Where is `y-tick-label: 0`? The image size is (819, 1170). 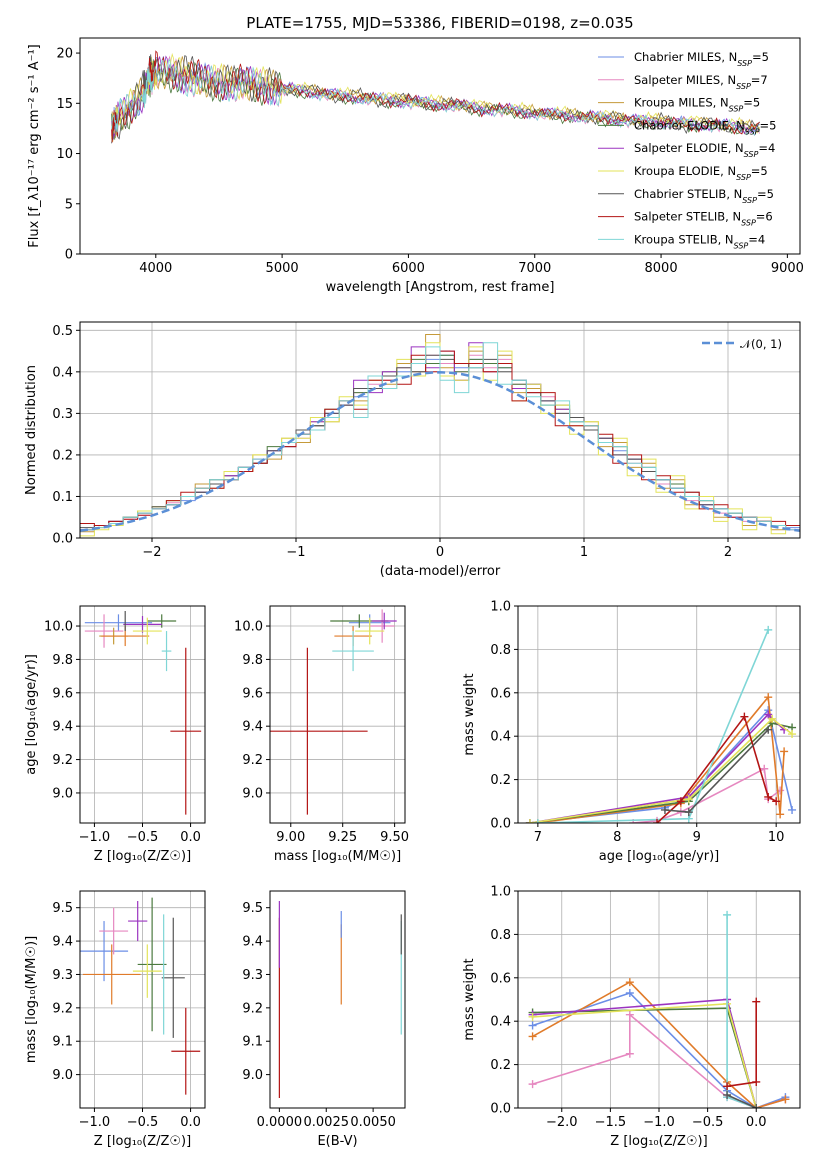 y-tick-label: 0 is located at coordinates (69, 255).